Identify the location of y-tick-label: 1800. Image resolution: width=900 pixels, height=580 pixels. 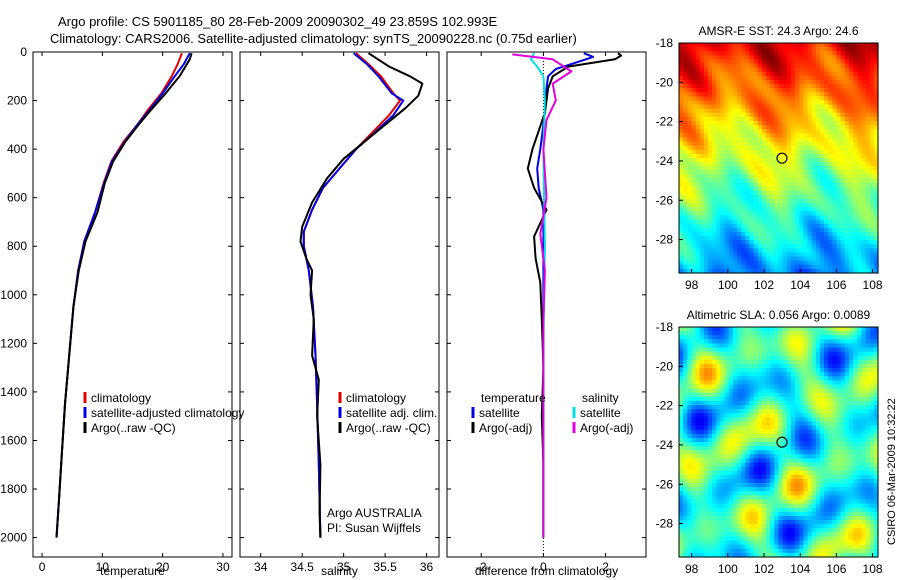
(13, 489).